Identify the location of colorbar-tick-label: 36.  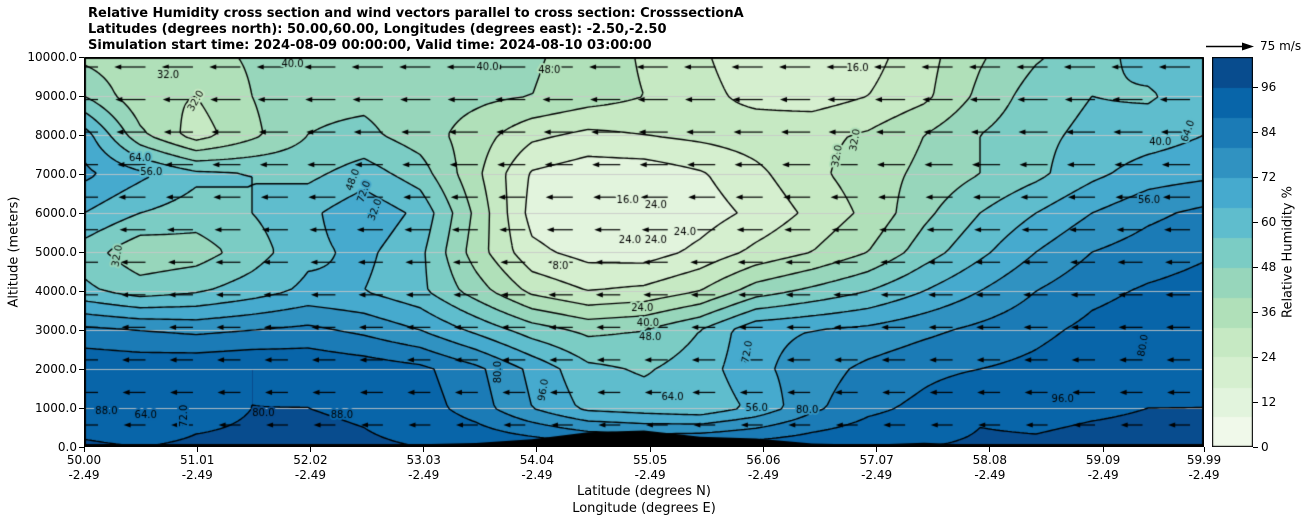
(1269, 312).